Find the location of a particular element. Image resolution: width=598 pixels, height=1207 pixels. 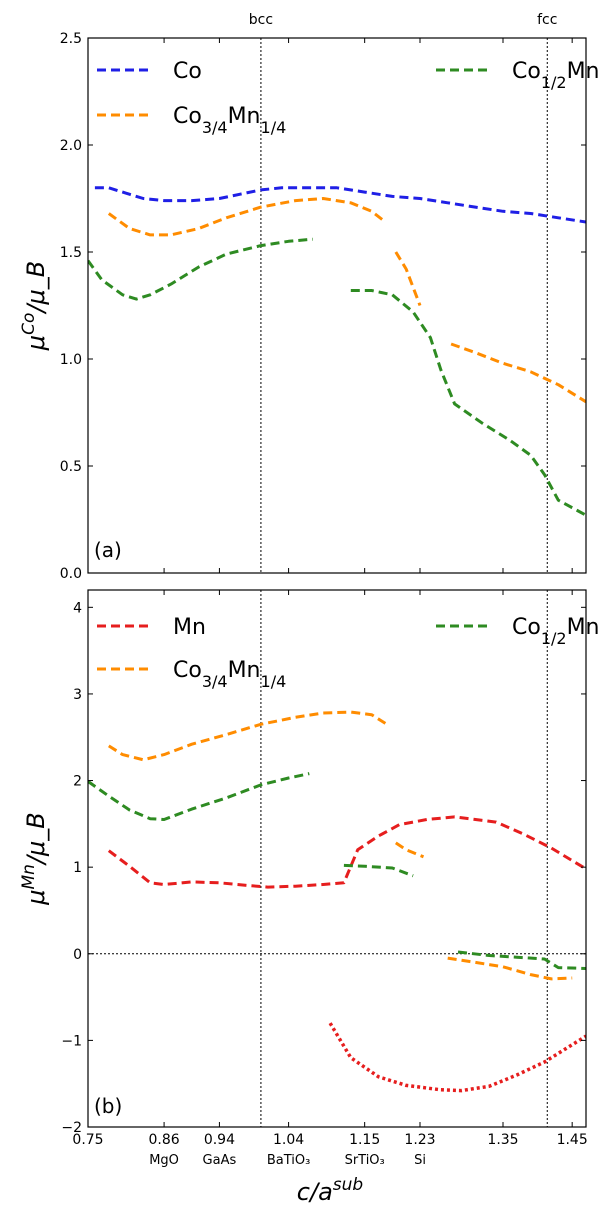

legend-item: Mn is located at coordinates (151, 627).